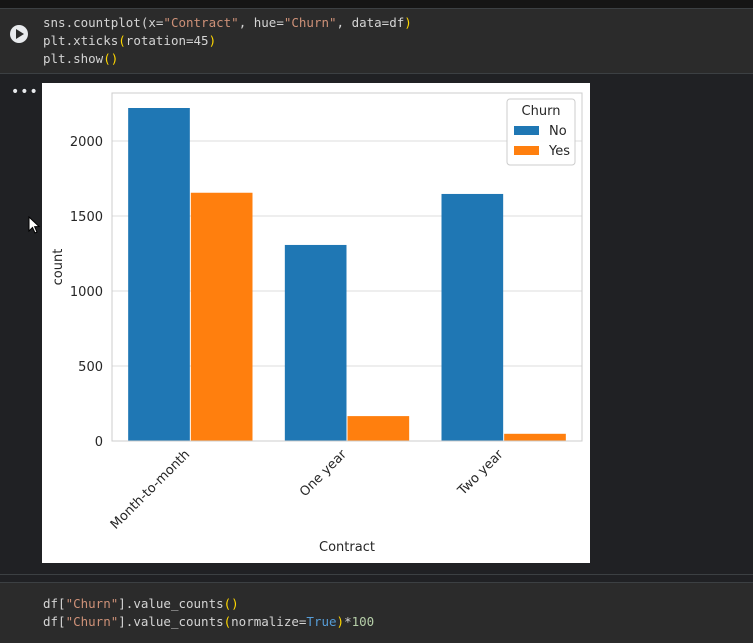 The height and width of the screenshot is (643, 753). Describe the element at coordinates (261, 22) in the screenshot. I see `code-token: , hue=` at that location.